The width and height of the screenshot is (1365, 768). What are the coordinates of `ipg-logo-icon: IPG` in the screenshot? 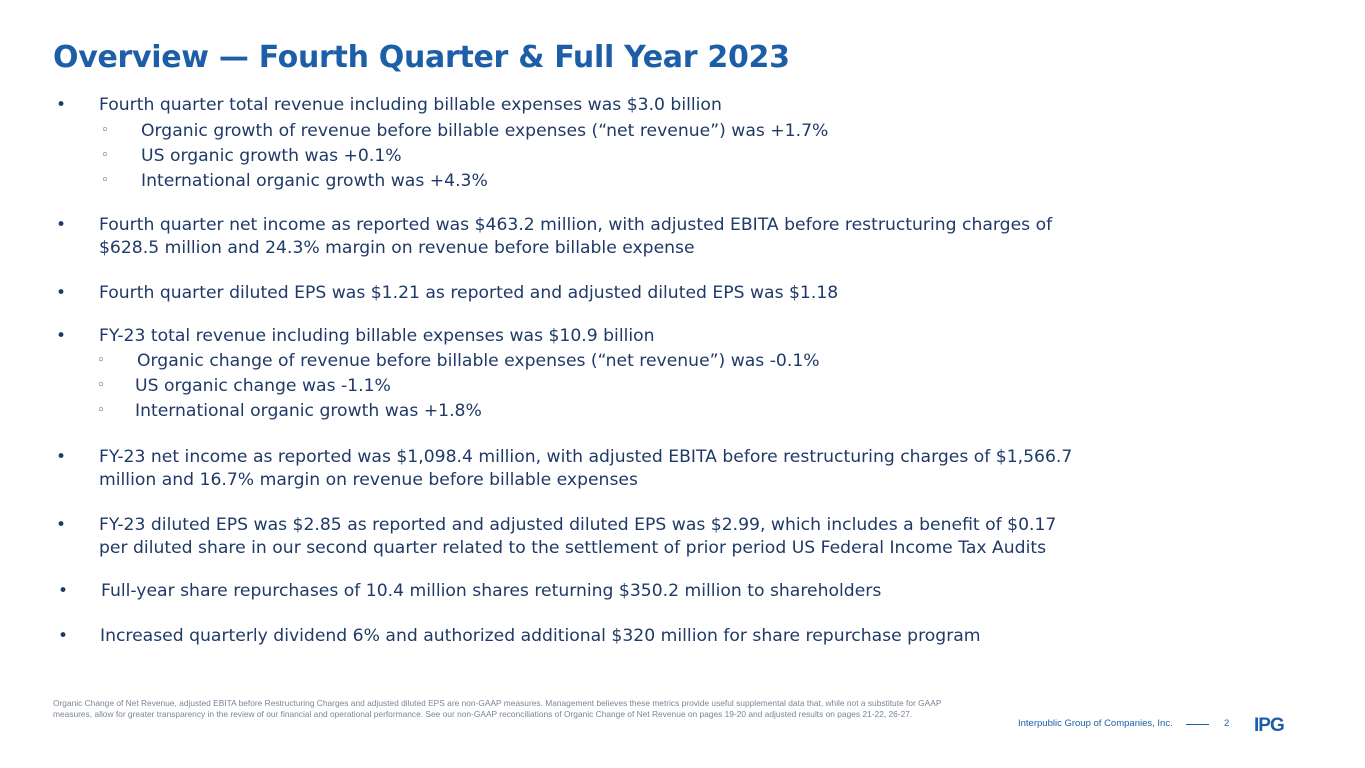 It's located at (1269, 724).